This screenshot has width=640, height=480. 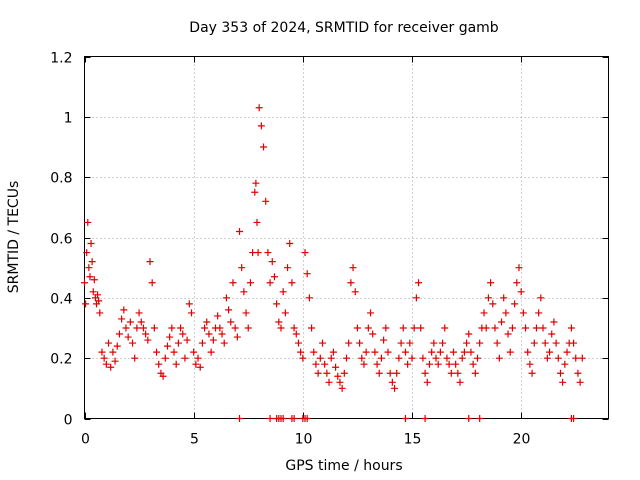 What do you see at coordinates (14, 237) in the screenshot?
I see `y-axis-label: SRMTID / TECUs` at bounding box center [14, 237].